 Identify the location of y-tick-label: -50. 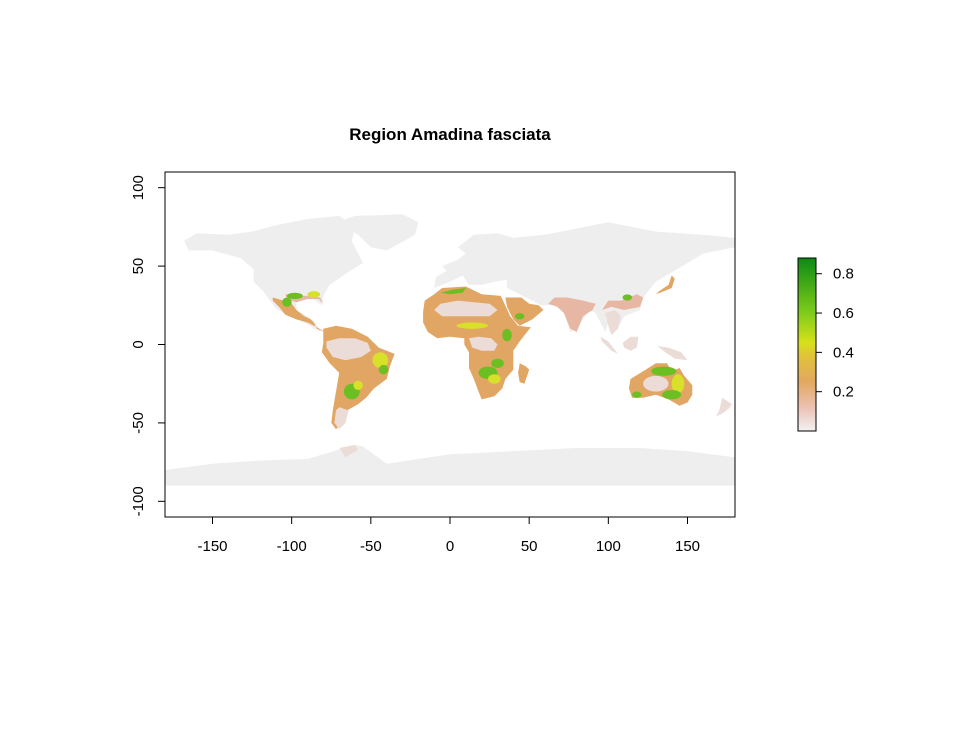
(138, 423).